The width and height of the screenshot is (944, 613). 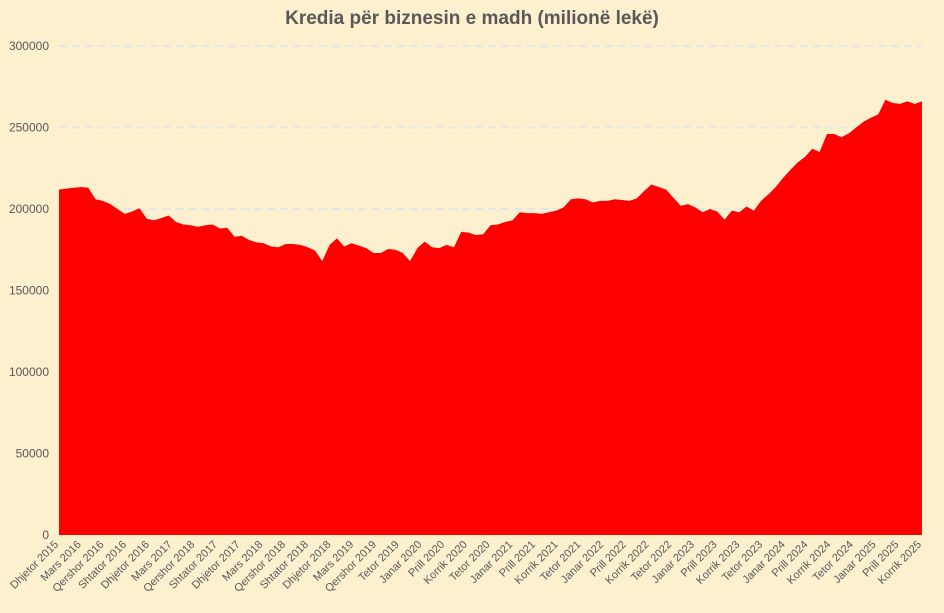 What do you see at coordinates (29, 209) in the screenshot?
I see `y-tick-label: 200000` at bounding box center [29, 209].